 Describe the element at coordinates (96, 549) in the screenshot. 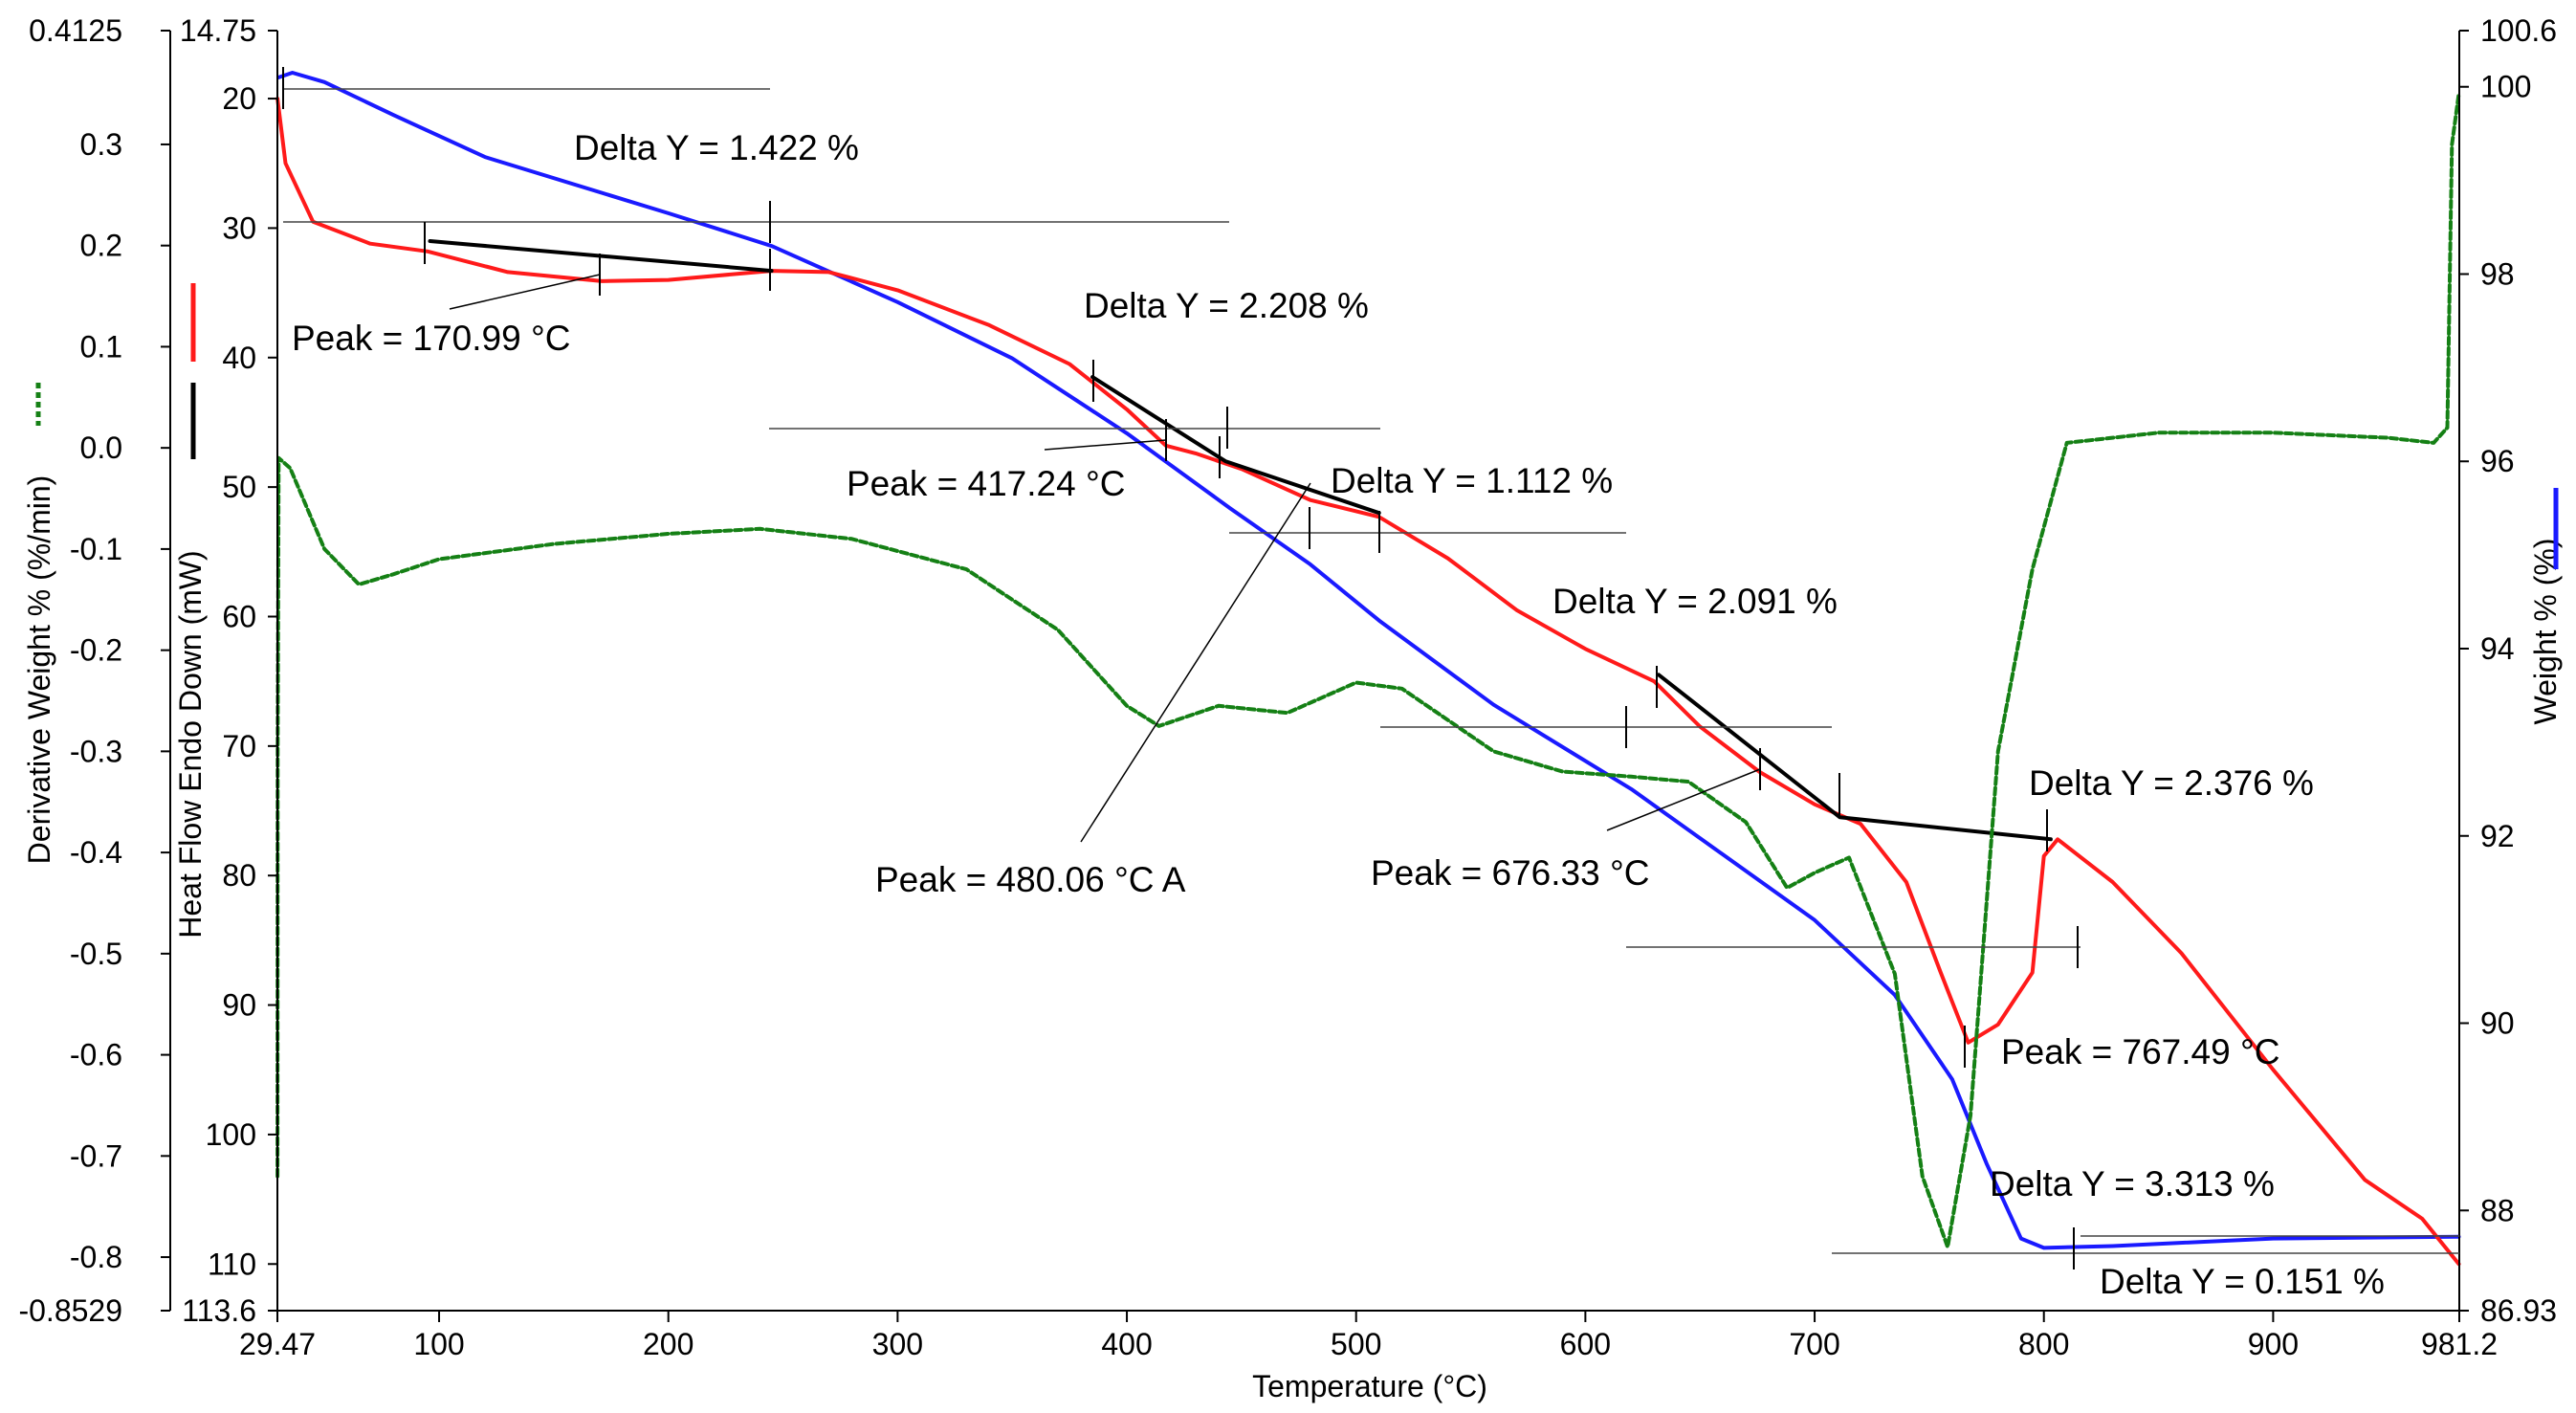

I see `derivative-tick-label: -0.1` at that location.